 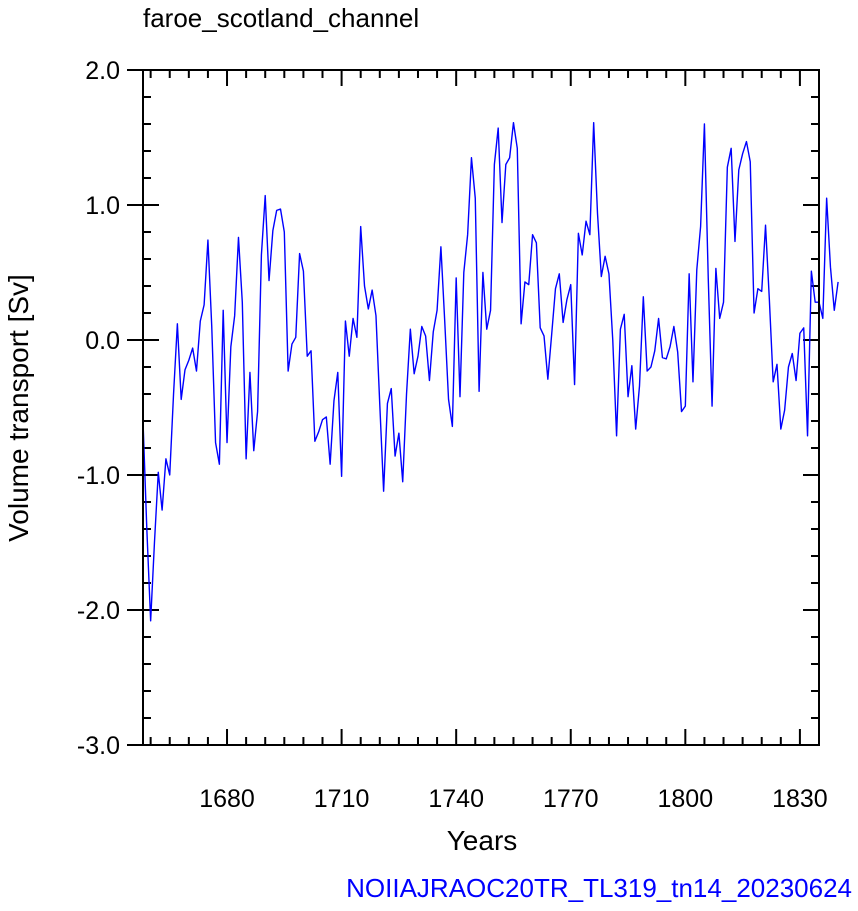 What do you see at coordinates (102, 206) in the screenshot?
I see `y-tick-label: 1.0` at bounding box center [102, 206].